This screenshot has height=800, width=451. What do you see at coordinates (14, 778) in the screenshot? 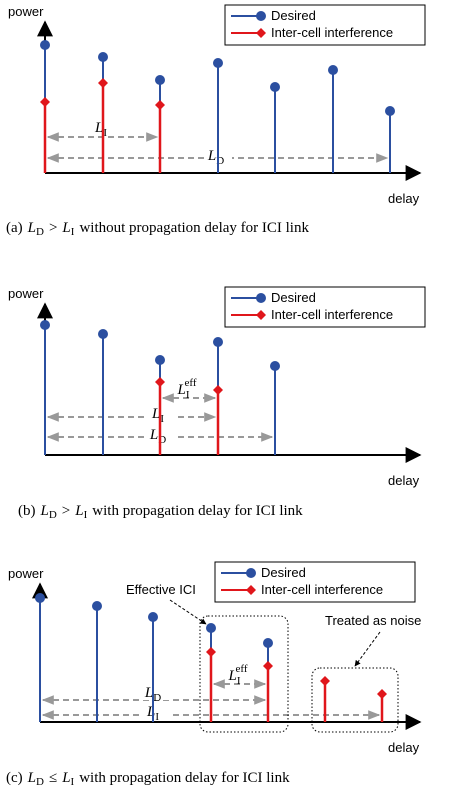
I see `caption-tag: (c)` at bounding box center [14, 778].